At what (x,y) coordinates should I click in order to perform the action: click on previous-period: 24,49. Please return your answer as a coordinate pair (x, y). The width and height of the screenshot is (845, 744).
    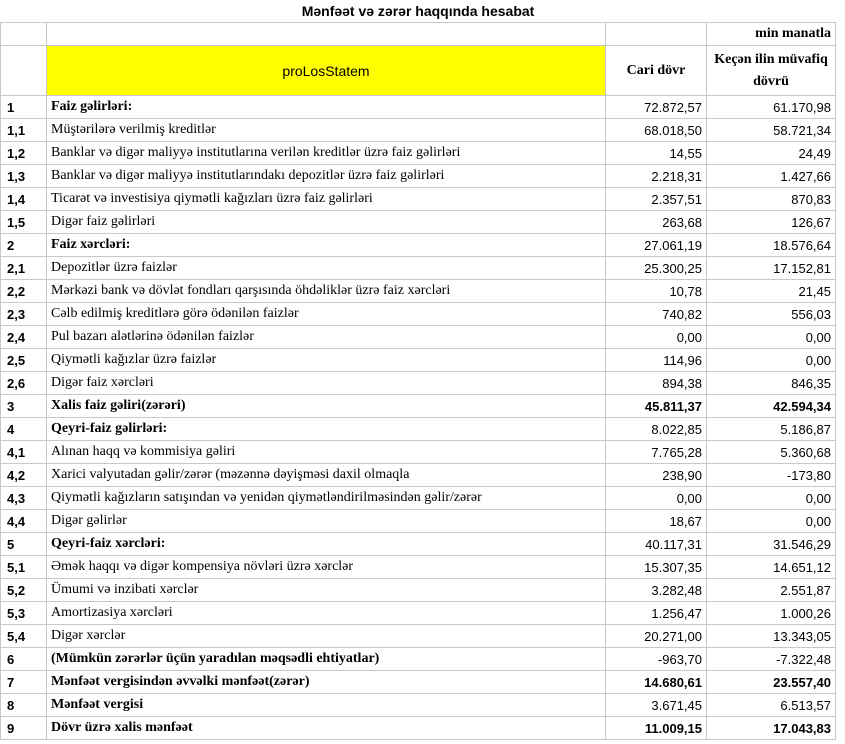
    Looking at the image, I should click on (771, 153).